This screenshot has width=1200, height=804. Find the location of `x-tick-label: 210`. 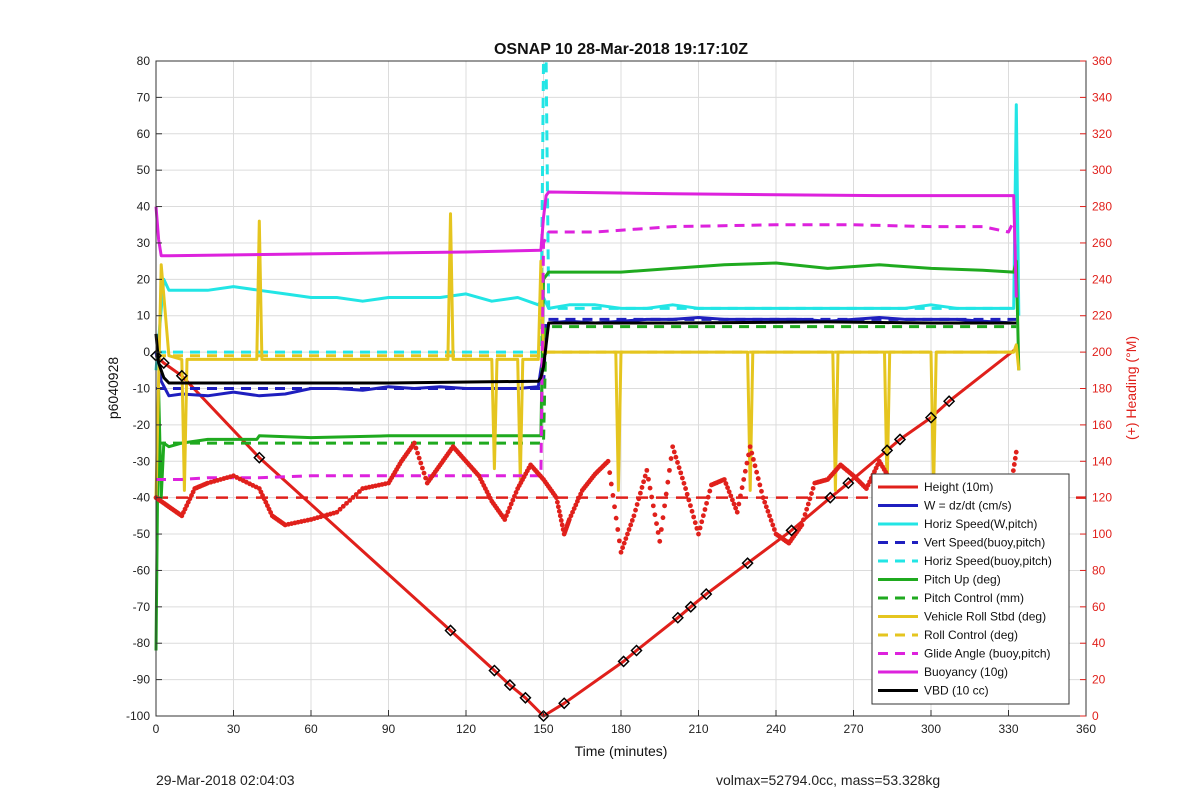

x-tick-label: 210 is located at coordinates (698, 729).